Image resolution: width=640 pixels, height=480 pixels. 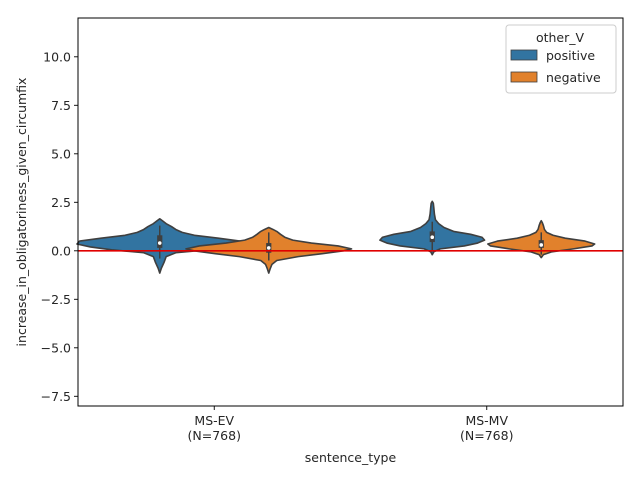 I want to click on violins-layer, so click(x=336, y=237).